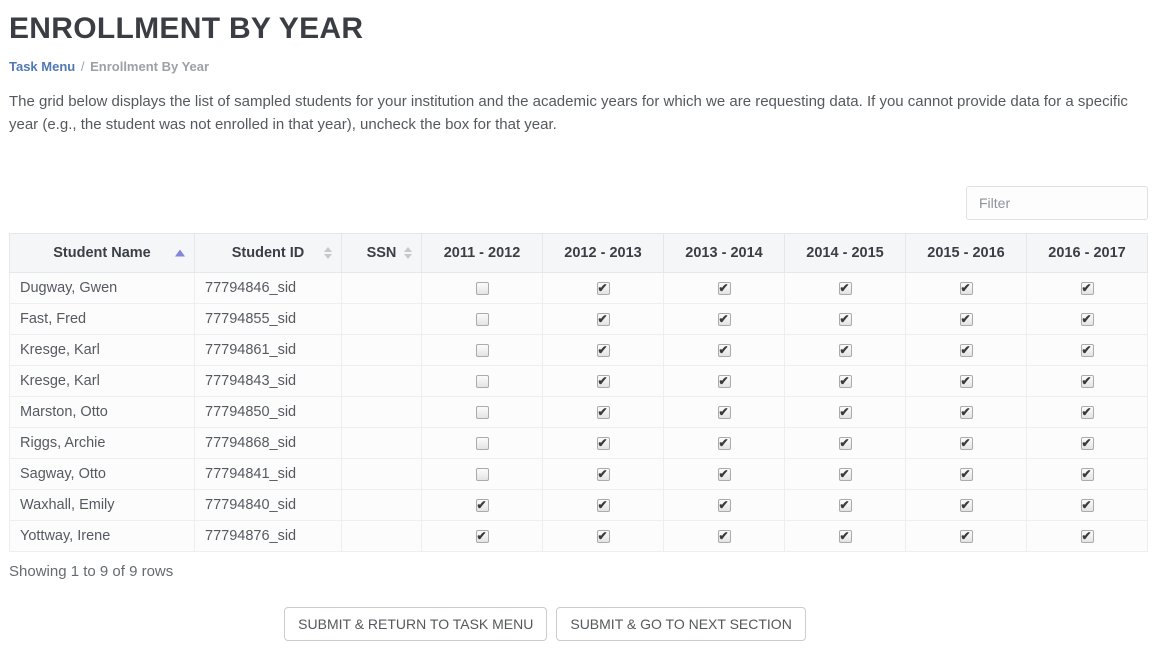 This screenshot has width=1161, height=661. I want to click on column-header-label: 2013 - 2014, so click(724, 253).